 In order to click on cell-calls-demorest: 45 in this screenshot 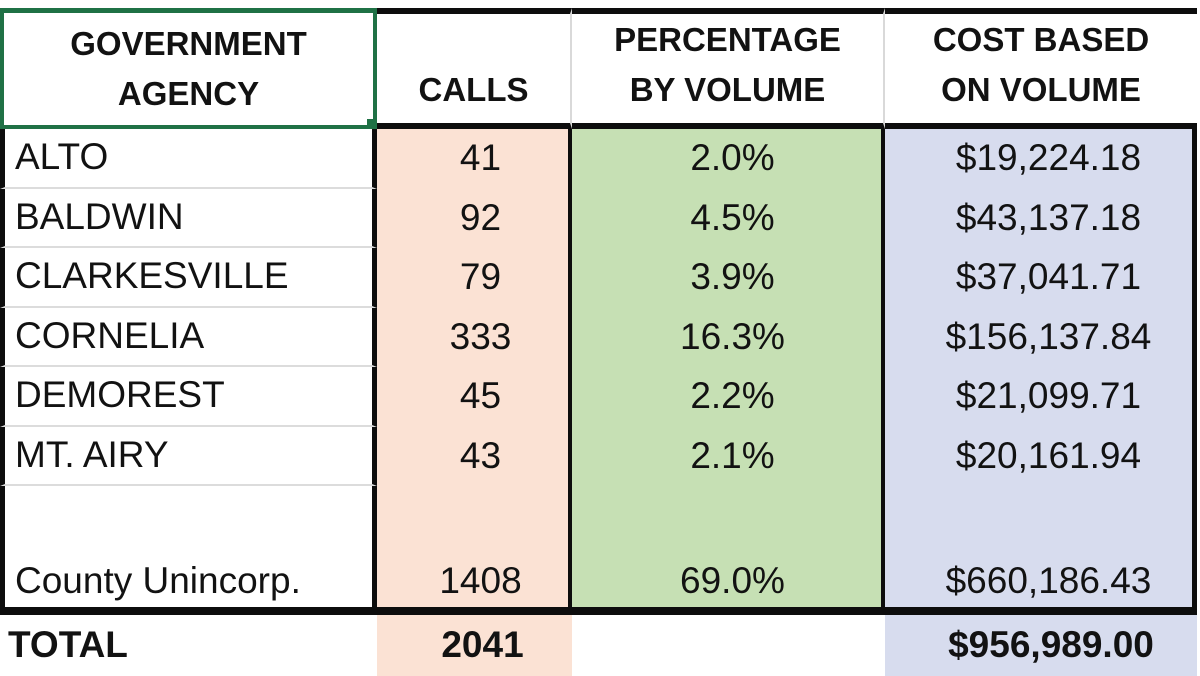, I will do `click(474, 397)`.